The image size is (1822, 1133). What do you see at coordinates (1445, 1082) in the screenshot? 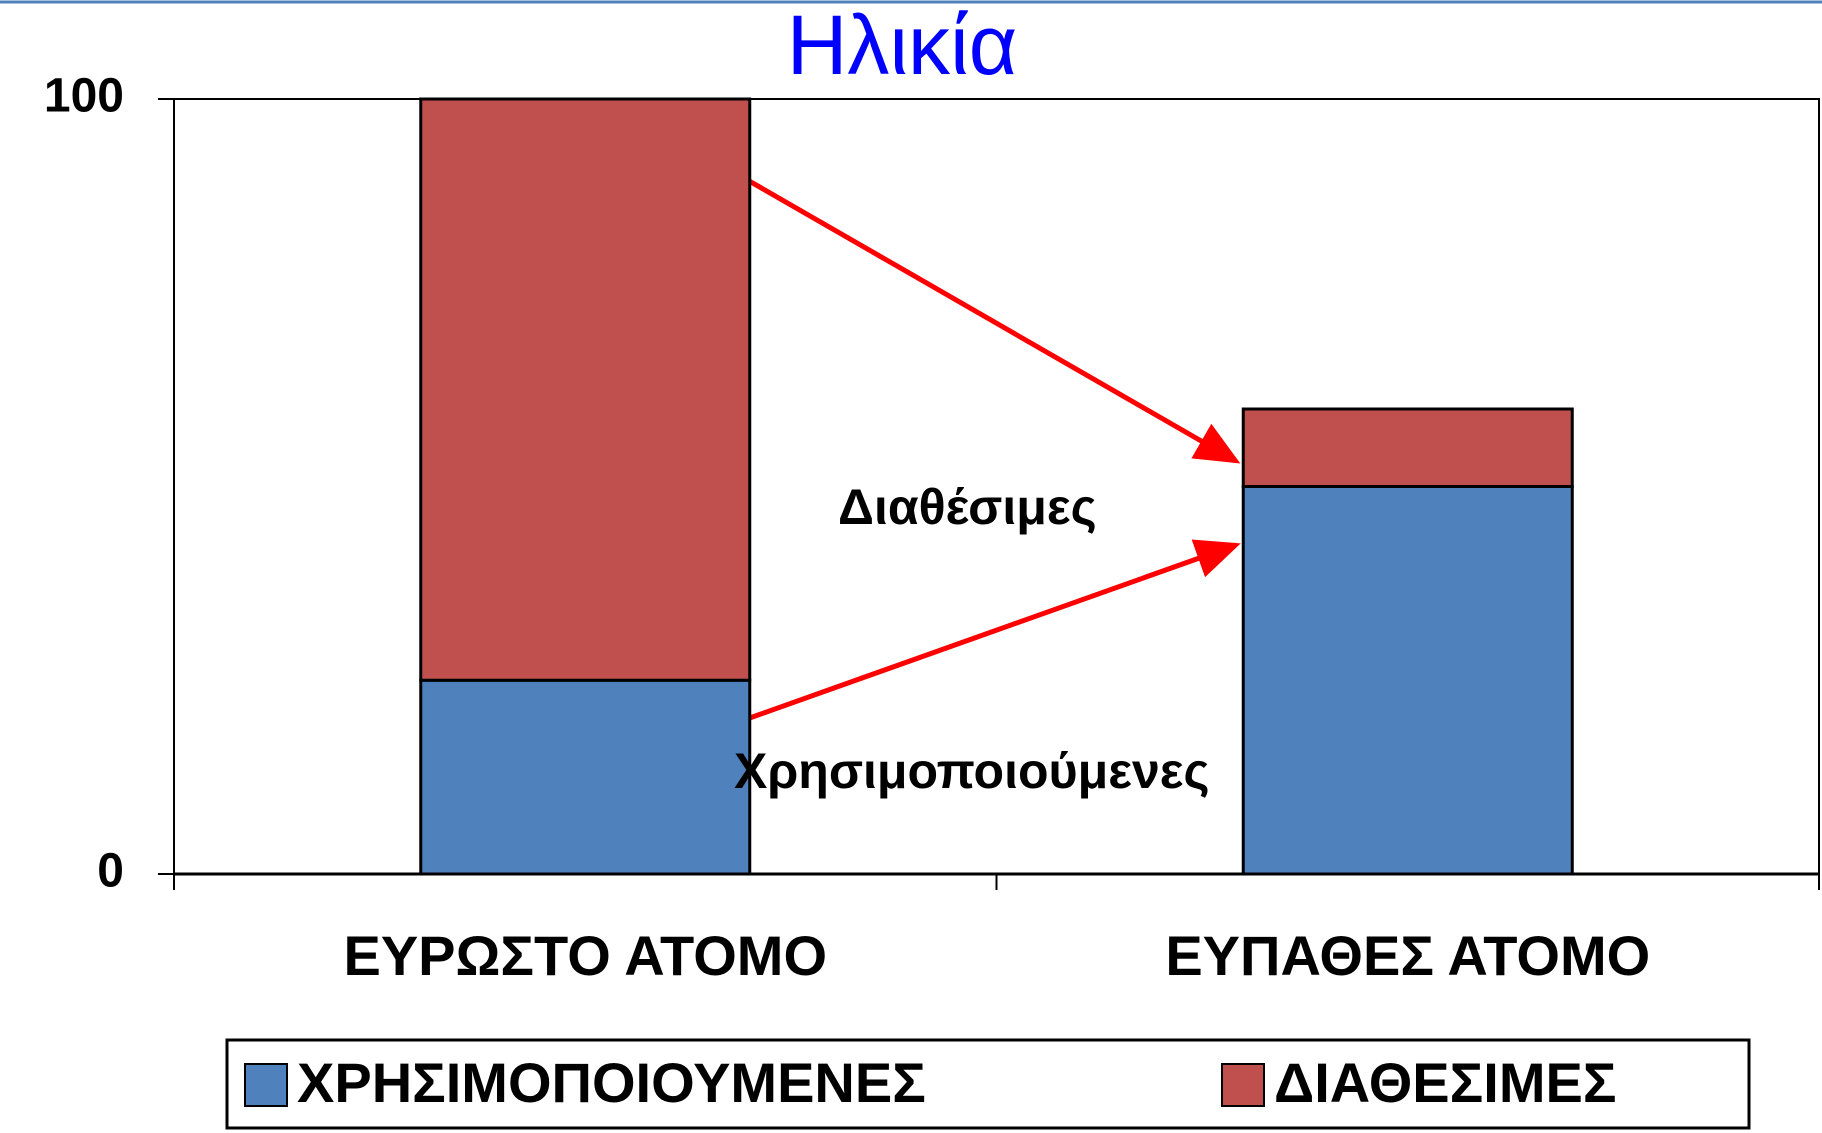
I see `legend-label: ΔΙΑΘΕΣΙΜΕΣ` at bounding box center [1445, 1082].